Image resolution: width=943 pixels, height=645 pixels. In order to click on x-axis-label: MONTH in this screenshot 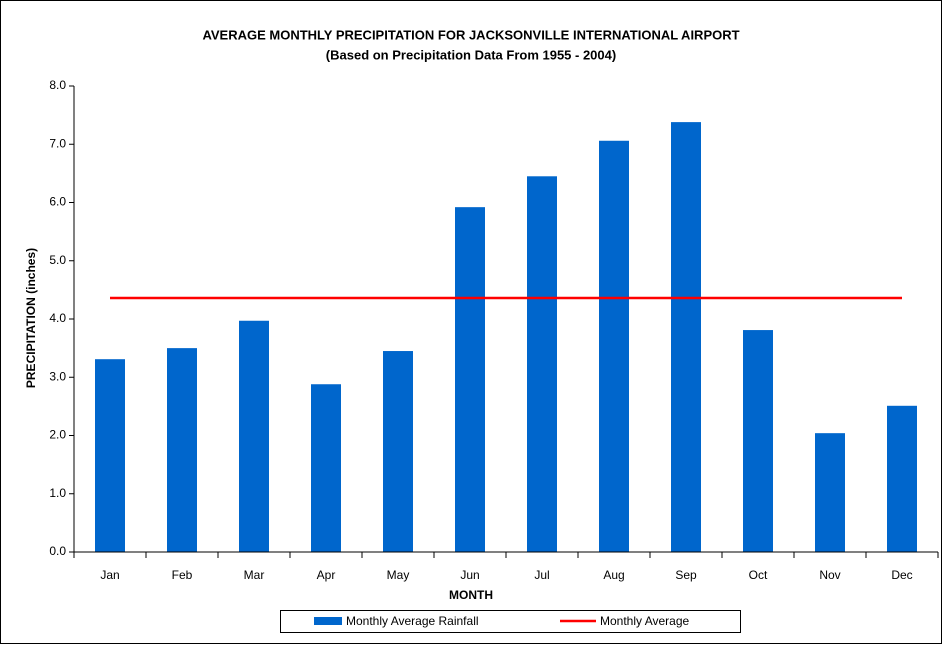, I will do `click(471, 595)`.